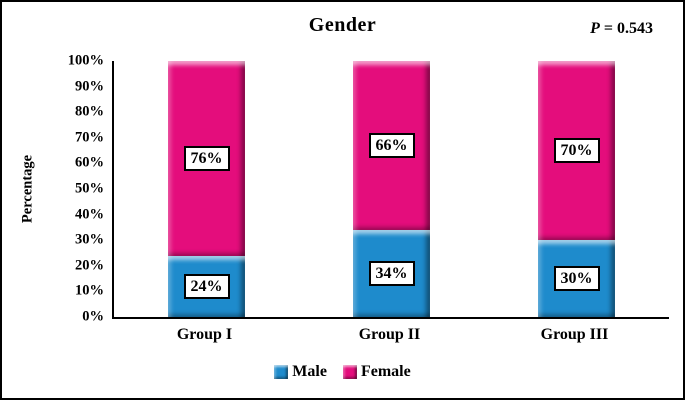  What do you see at coordinates (309, 371) in the screenshot?
I see `legend-label-male: Male` at bounding box center [309, 371].